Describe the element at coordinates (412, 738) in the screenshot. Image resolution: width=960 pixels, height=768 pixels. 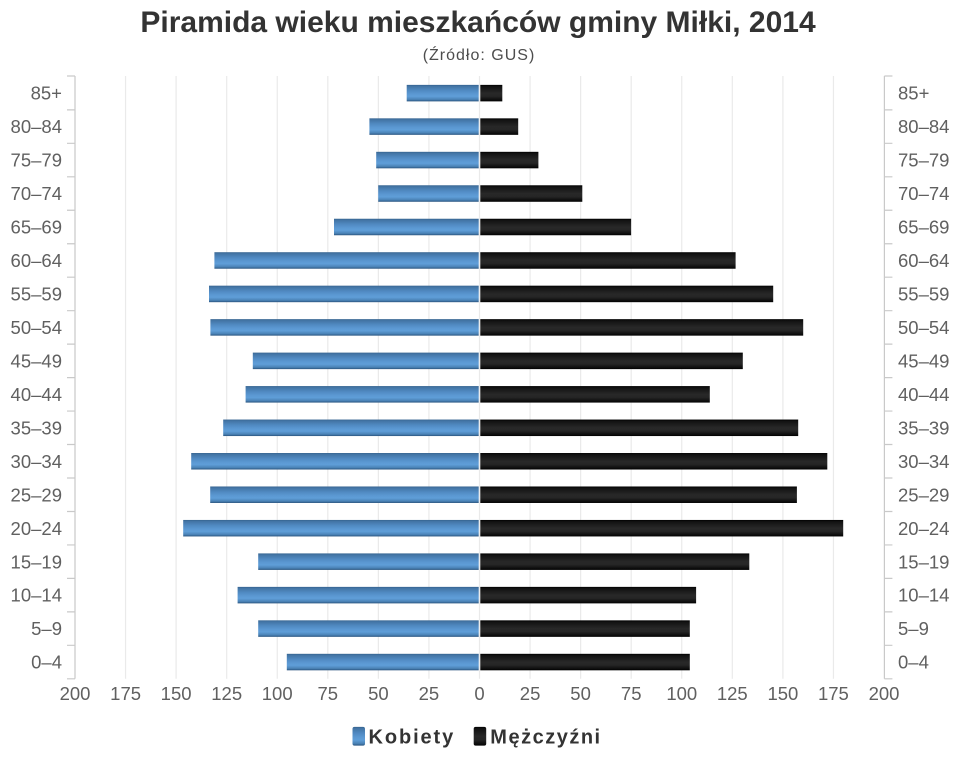
I see `svg-text: Kobiety` at that location.